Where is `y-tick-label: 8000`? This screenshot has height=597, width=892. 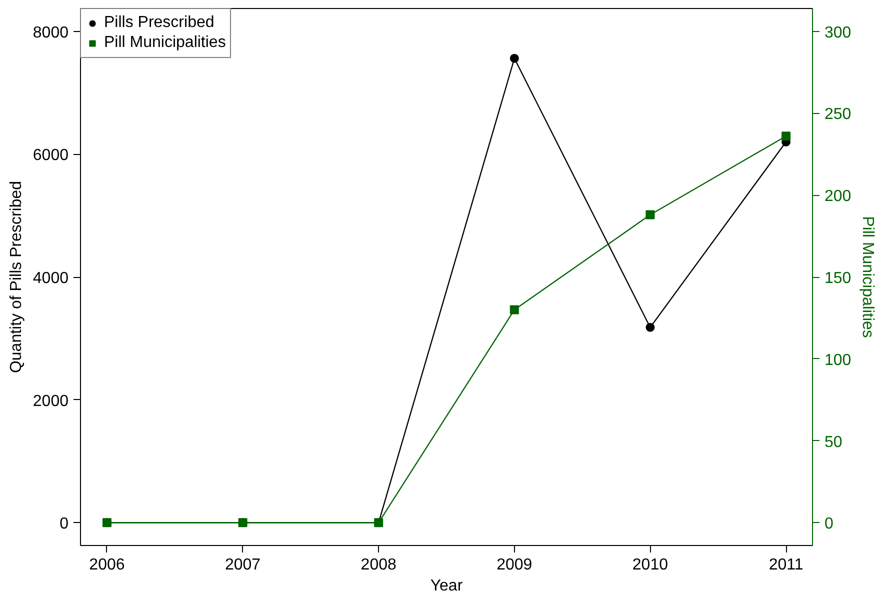
y-tick-label: 8000 is located at coordinates (50, 33).